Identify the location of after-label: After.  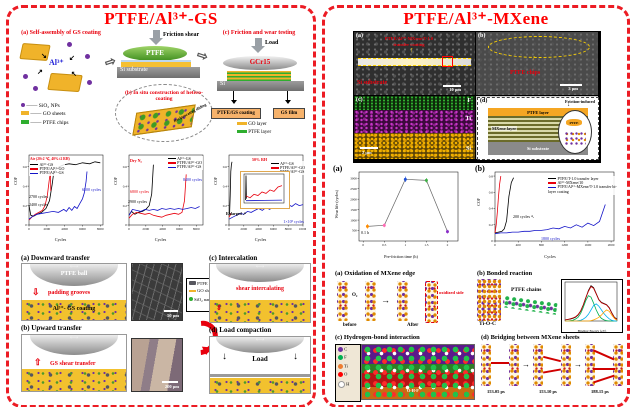
(413, 325).